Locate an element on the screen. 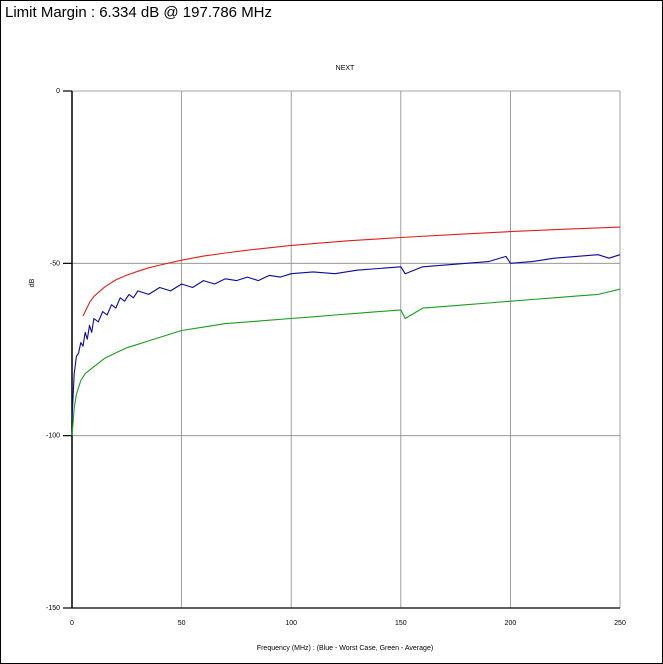 This screenshot has height=664, width=663. limit-line is located at coordinates (351, 271).